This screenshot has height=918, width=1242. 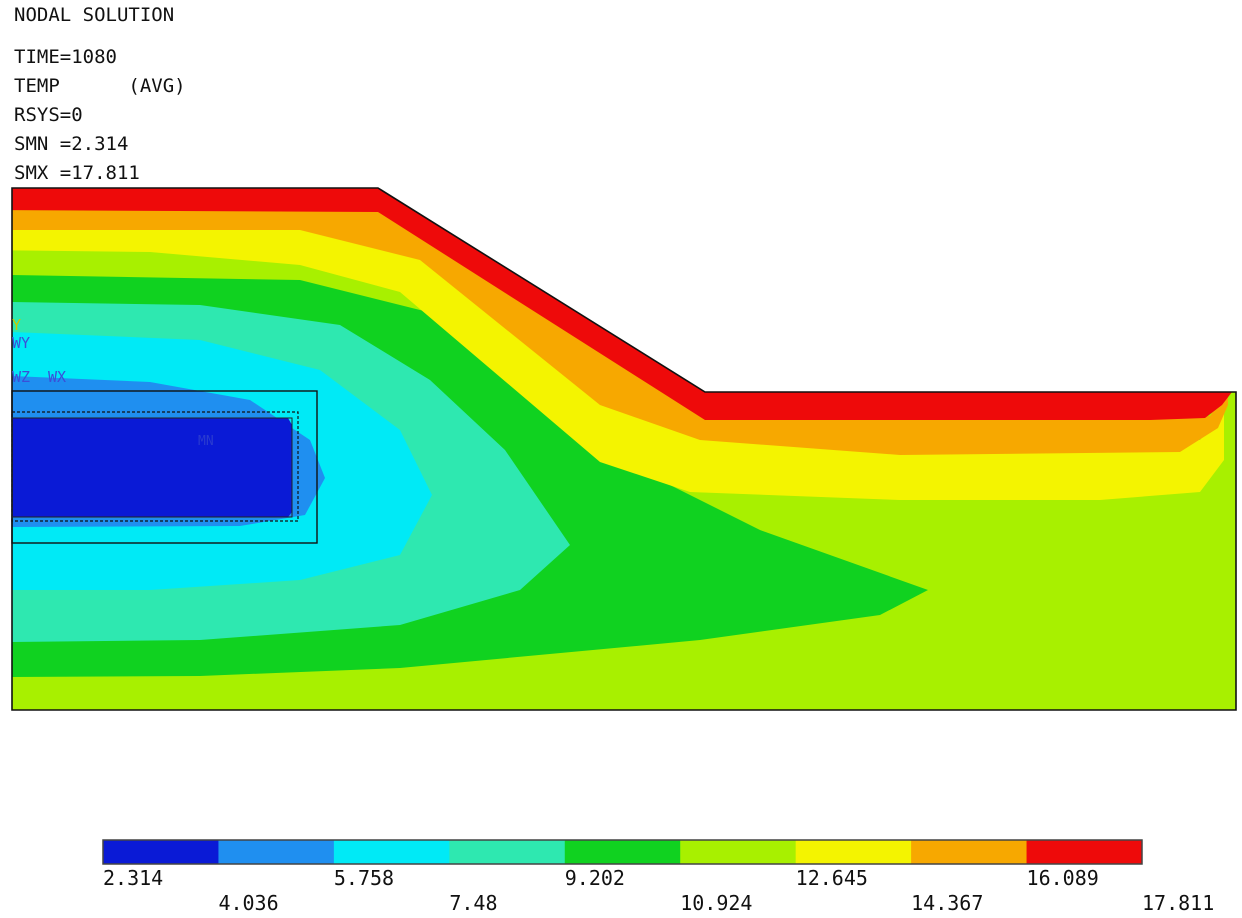 What do you see at coordinates (206, 441) in the screenshot?
I see `min-marker: MN` at bounding box center [206, 441].